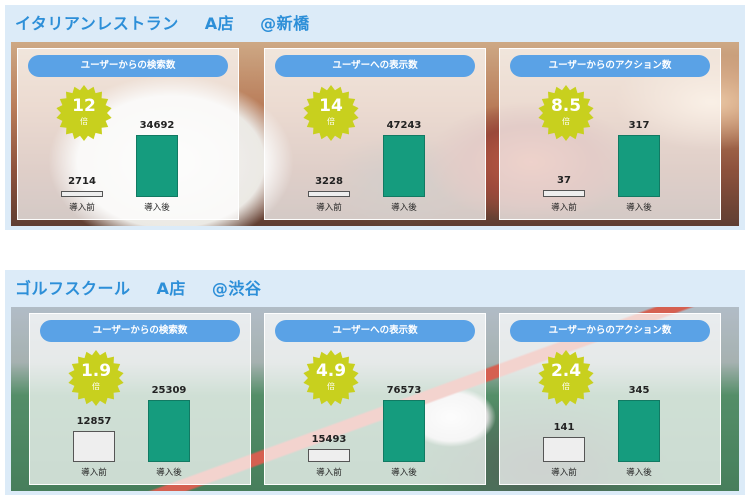  Describe the element at coordinates (639, 390) in the screenshot. I see `after-value: 345` at that location.